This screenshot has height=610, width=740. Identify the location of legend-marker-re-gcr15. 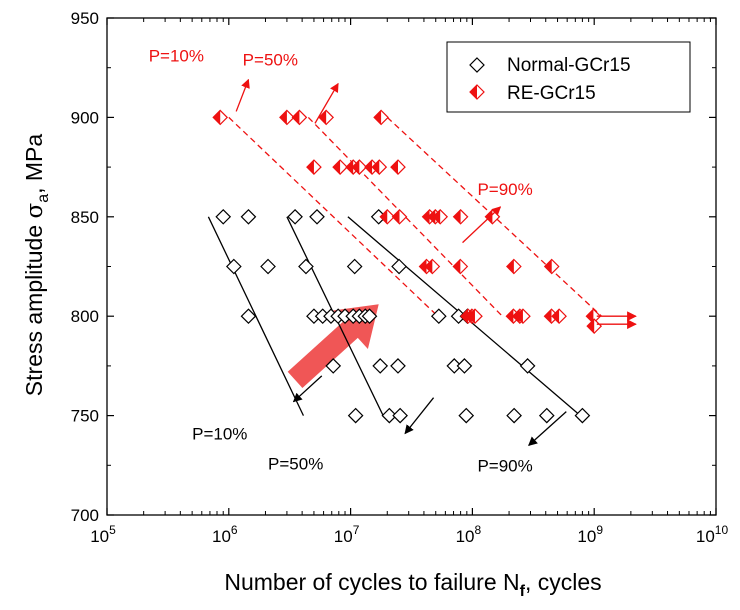
(477, 92).